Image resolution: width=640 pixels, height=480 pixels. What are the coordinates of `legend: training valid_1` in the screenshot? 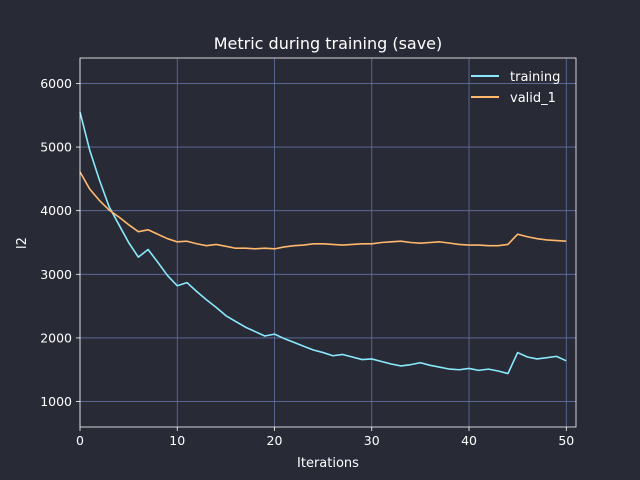 It's located at (515, 88).